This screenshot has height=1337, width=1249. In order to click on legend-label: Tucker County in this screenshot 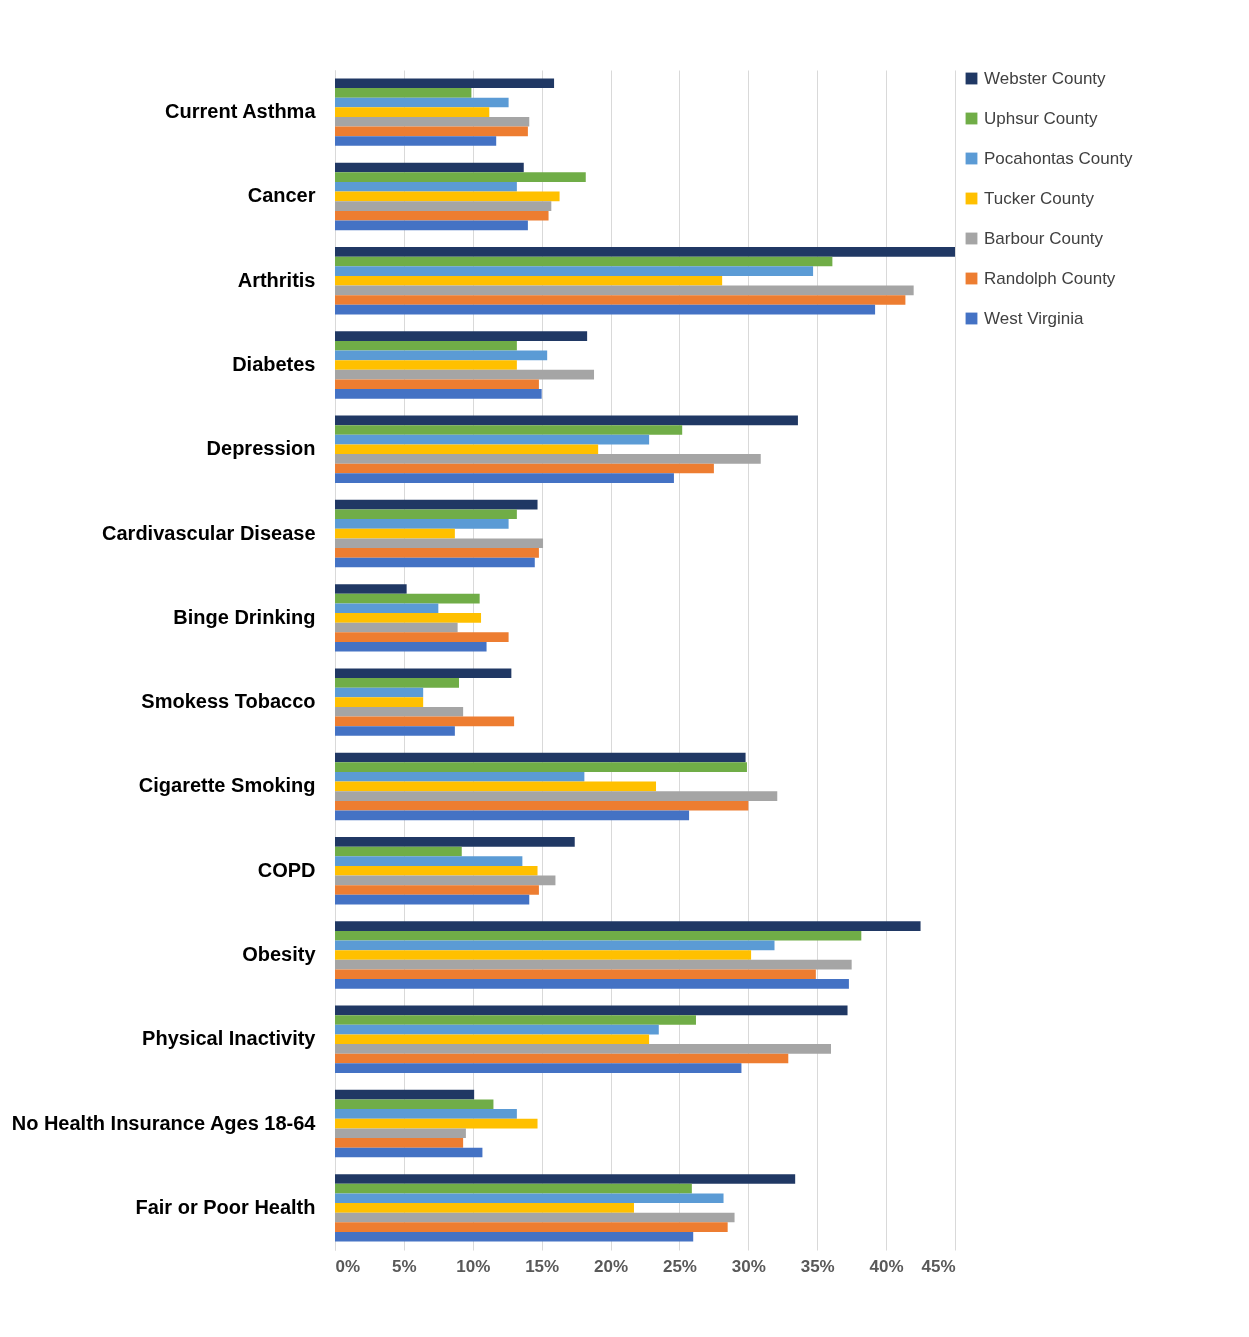, I will do `click(1039, 198)`.